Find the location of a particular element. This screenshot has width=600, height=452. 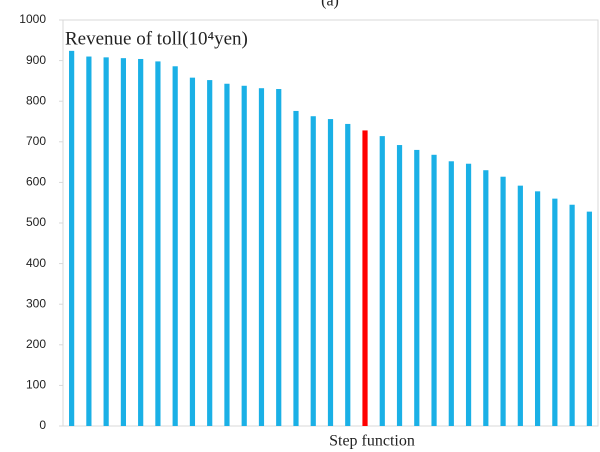

y-tick-label: 900 is located at coordinates (36, 60).